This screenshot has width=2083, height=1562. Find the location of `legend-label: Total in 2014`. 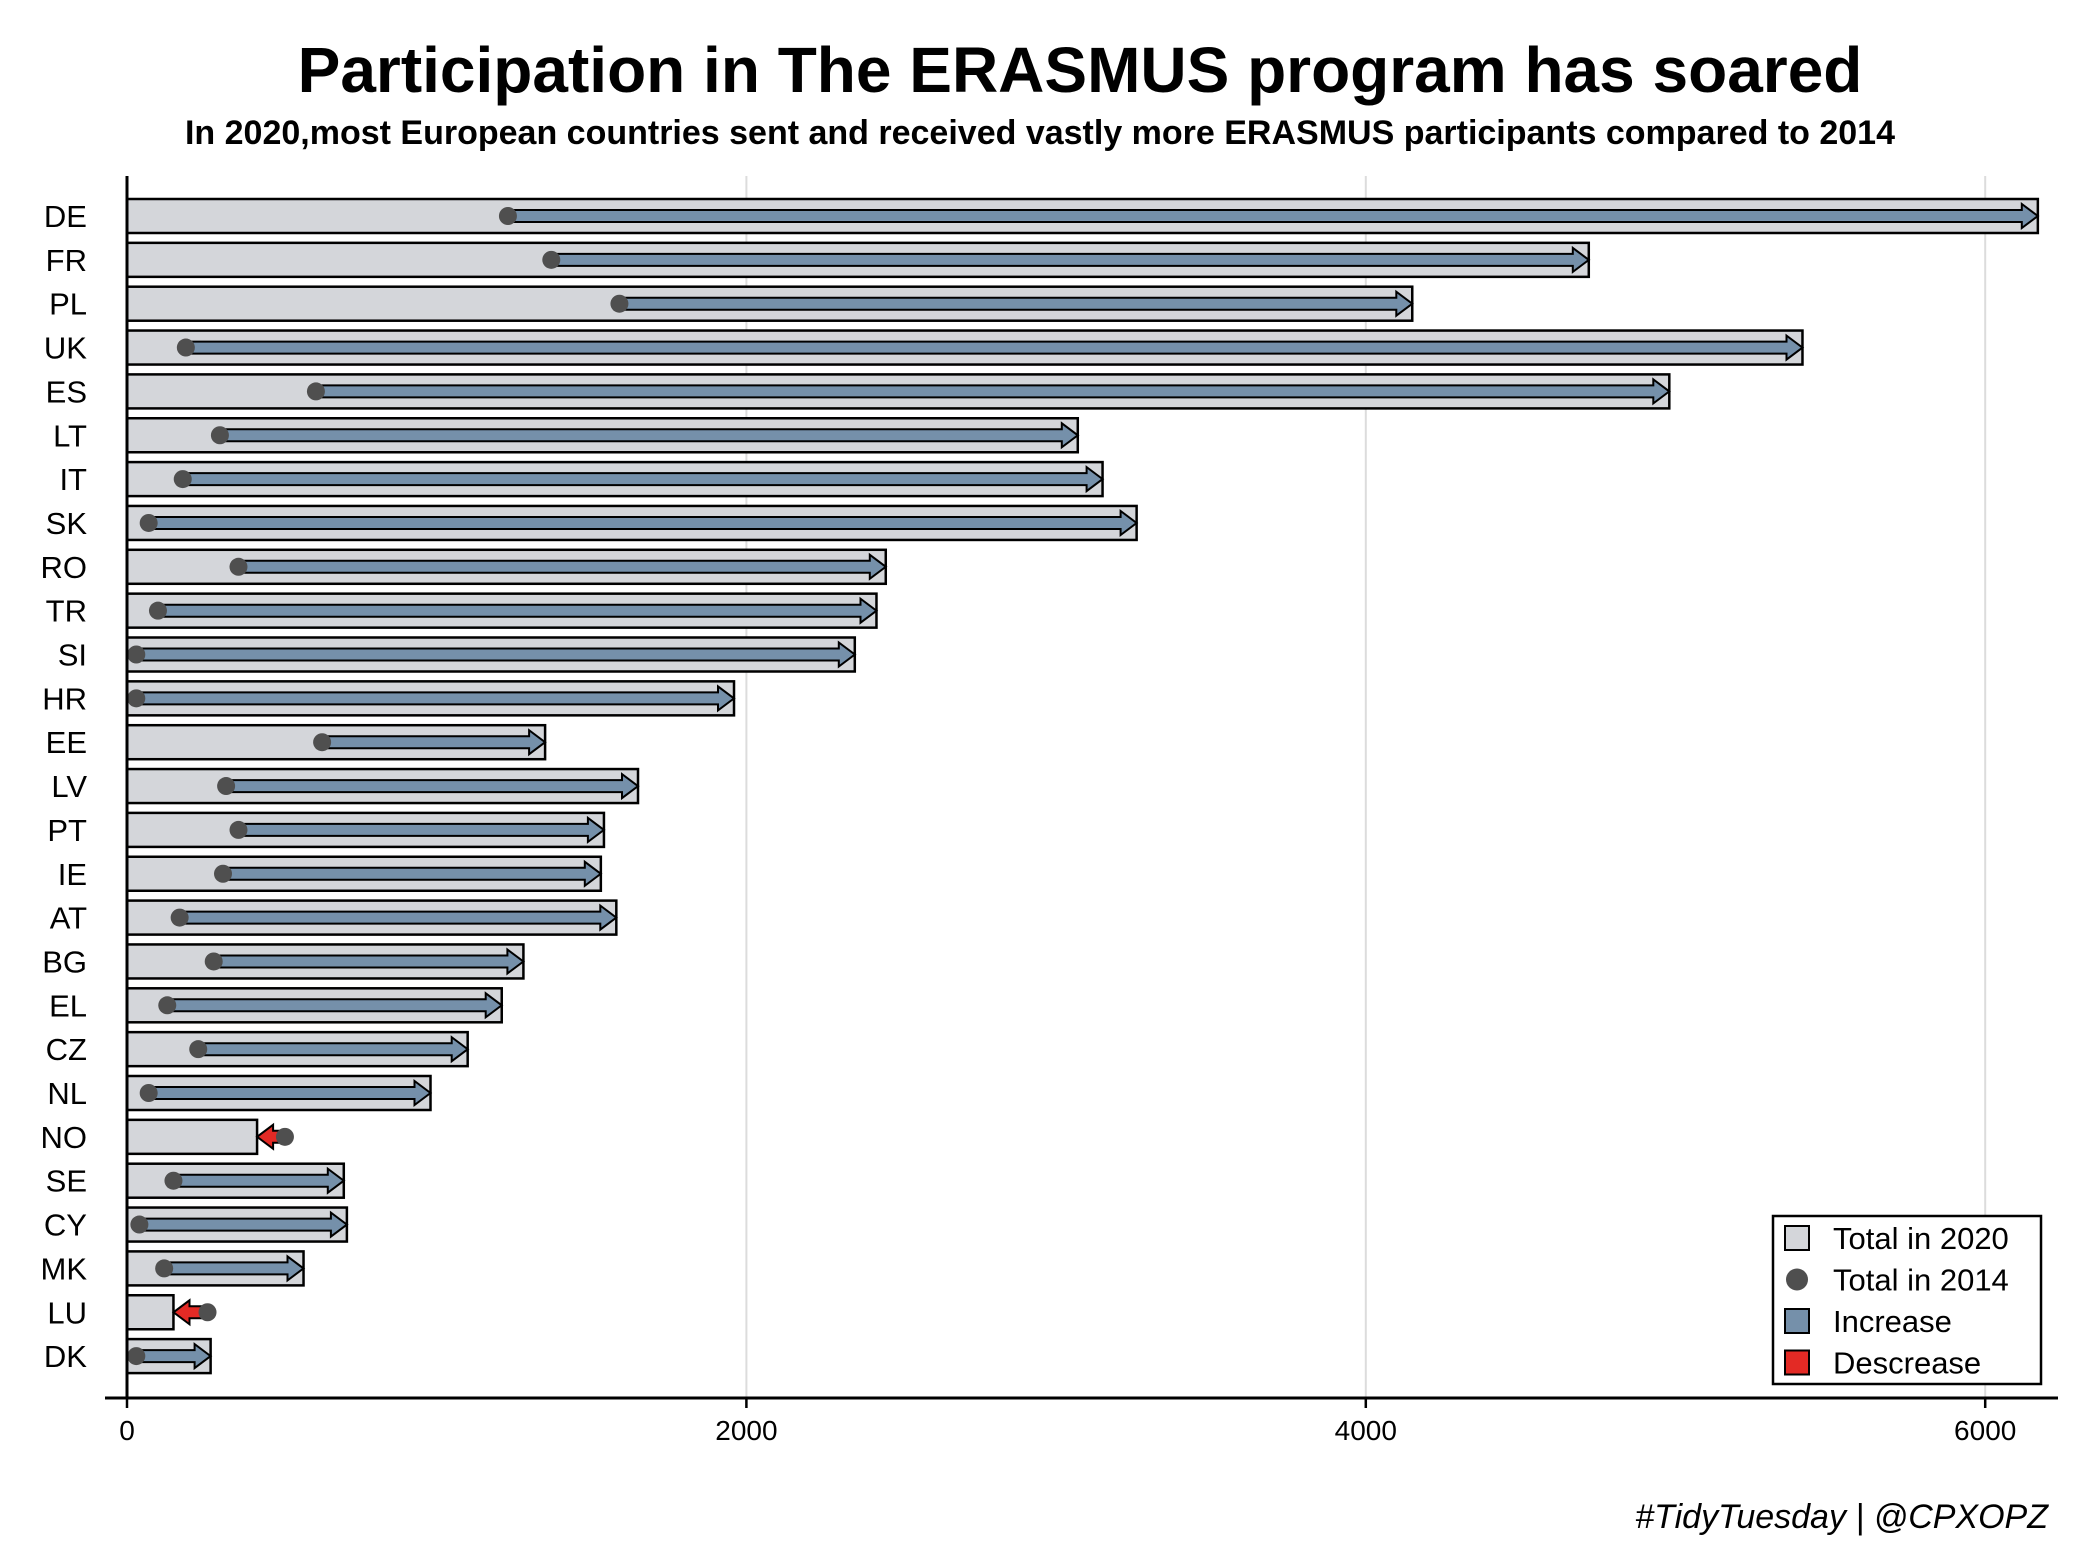

legend-label: Total in 2014 is located at coordinates (1921, 1280).